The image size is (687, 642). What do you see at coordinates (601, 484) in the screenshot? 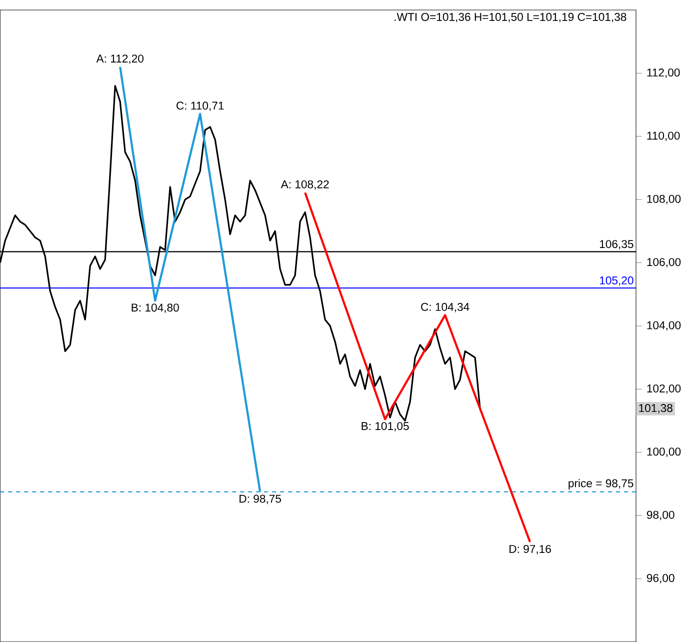
I see `ref-line-label: price = 98,75` at bounding box center [601, 484].